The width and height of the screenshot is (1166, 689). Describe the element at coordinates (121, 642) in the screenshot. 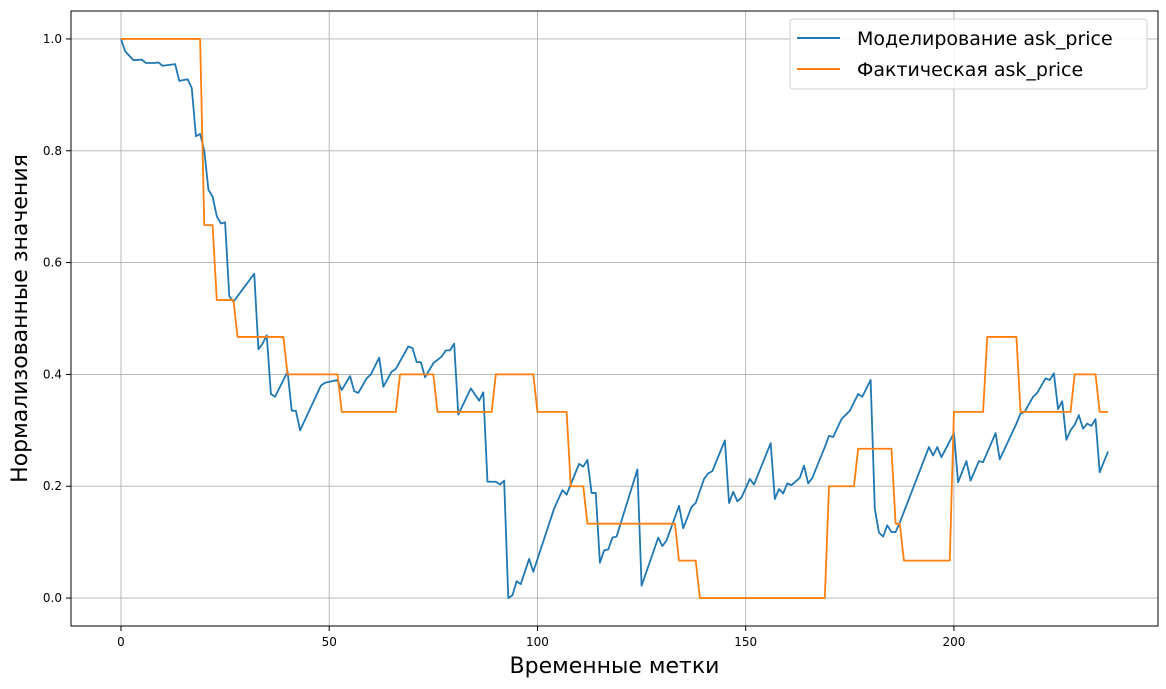

I see `x-tick-label: 0` at that location.